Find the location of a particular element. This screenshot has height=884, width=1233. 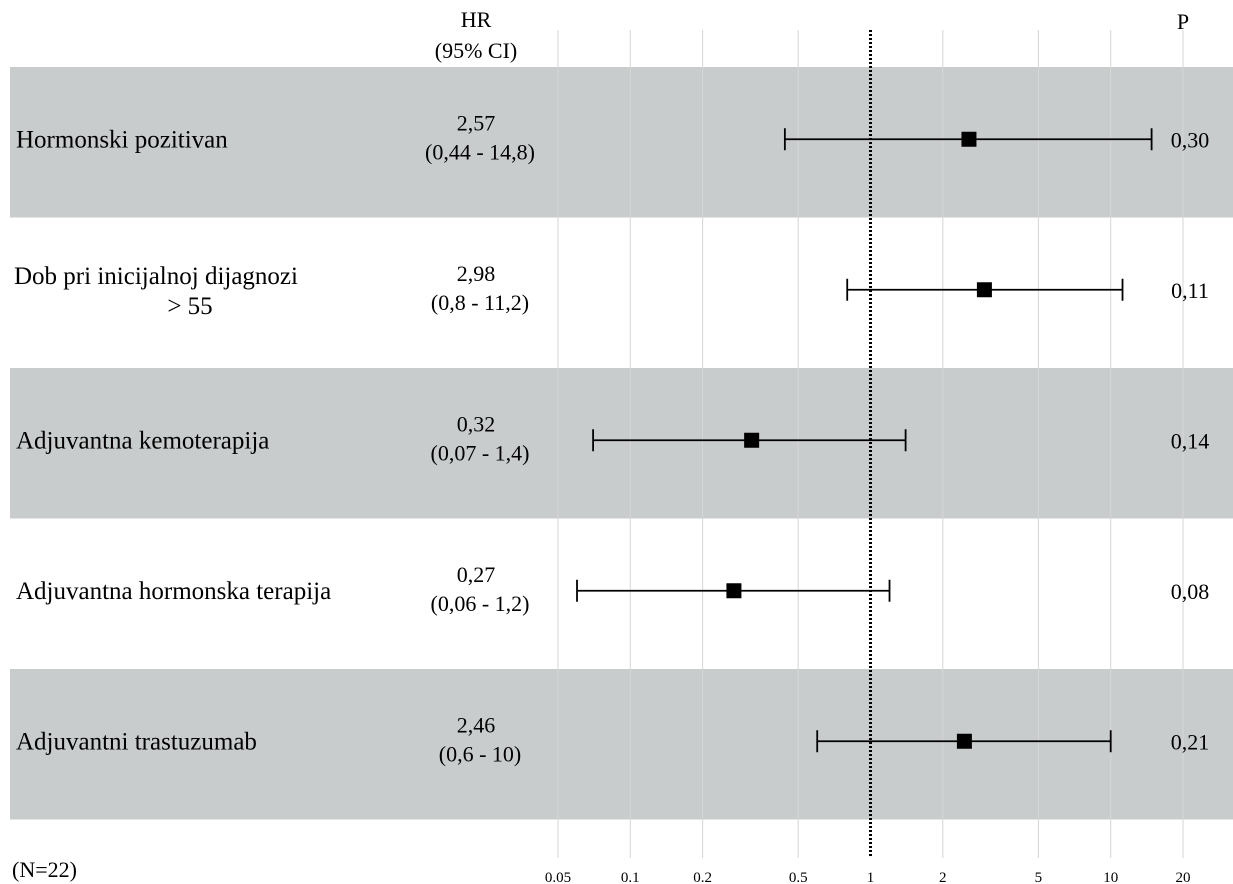

x-tick-label: 2 is located at coordinates (943, 877).